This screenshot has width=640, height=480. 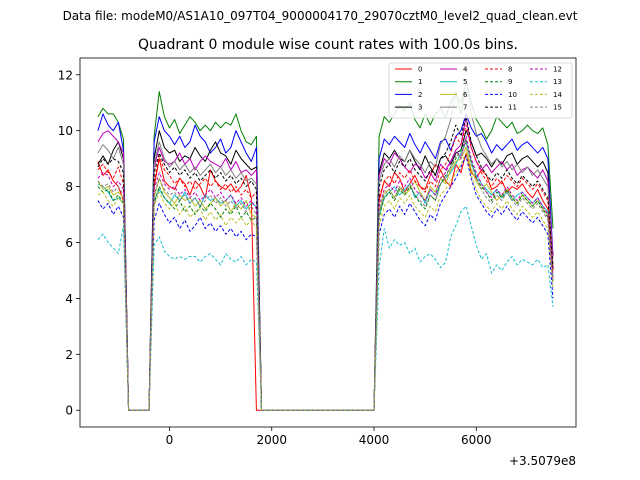 I want to click on y-tick-label: 2, so click(x=69, y=355).